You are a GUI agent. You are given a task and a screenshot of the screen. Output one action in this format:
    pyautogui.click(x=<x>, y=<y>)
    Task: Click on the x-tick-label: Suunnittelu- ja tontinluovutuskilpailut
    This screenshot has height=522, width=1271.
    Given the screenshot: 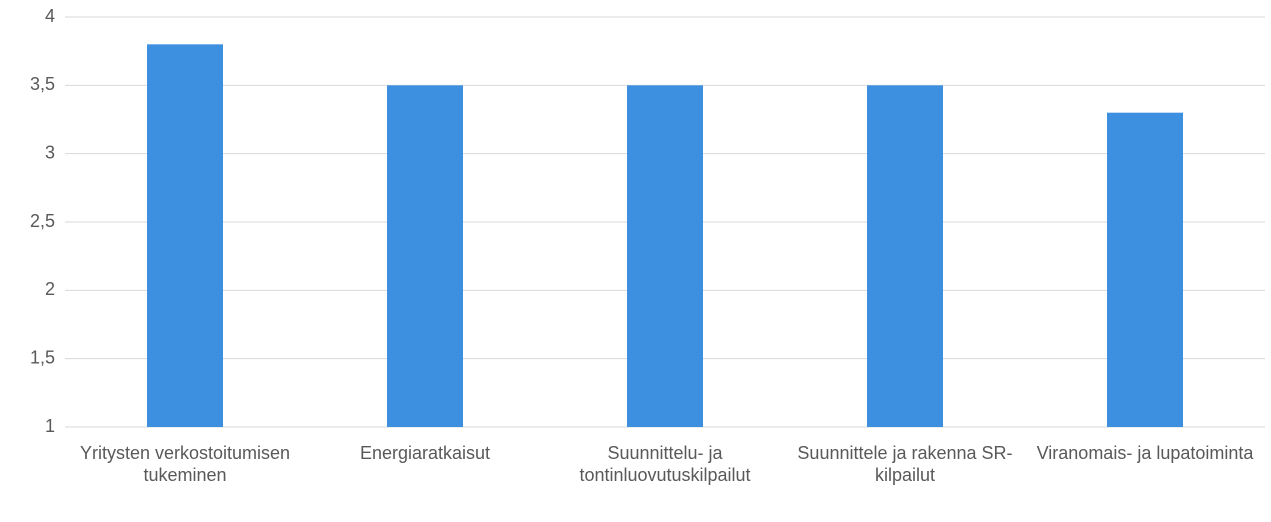 What is the action you would take?
    pyautogui.click(x=665, y=464)
    